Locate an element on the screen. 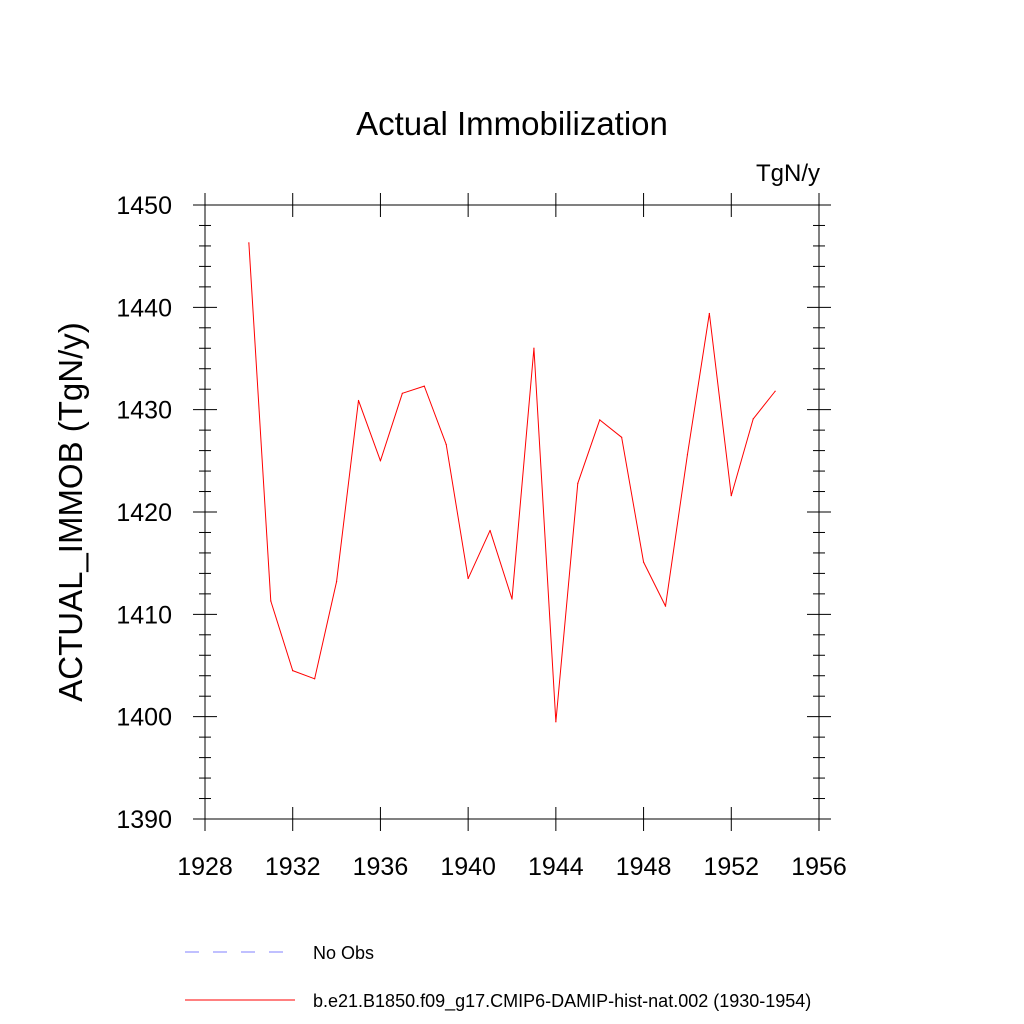  y-tick-label: 1450 is located at coordinates (144, 206).